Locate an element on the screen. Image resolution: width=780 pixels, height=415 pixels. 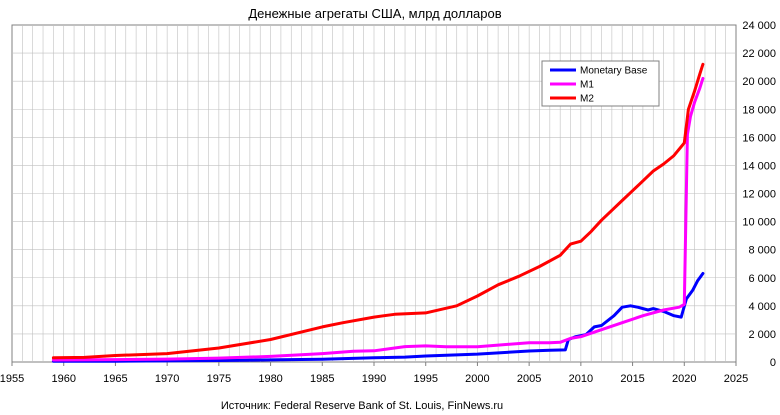
y-tick-label: 12 000 is located at coordinates (759, 195).